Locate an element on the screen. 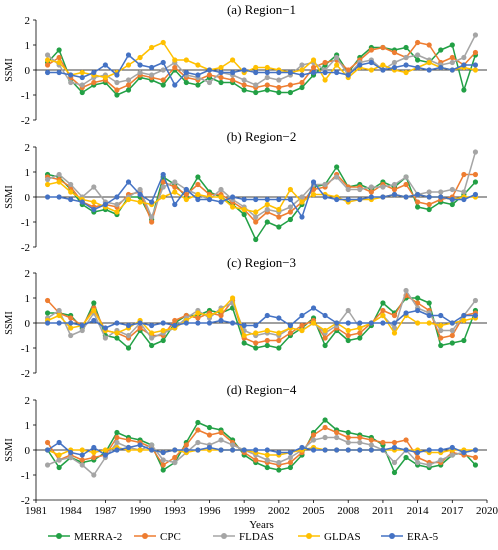 The image size is (498, 550). x-tick-label: 2011 is located at coordinates (383, 511).